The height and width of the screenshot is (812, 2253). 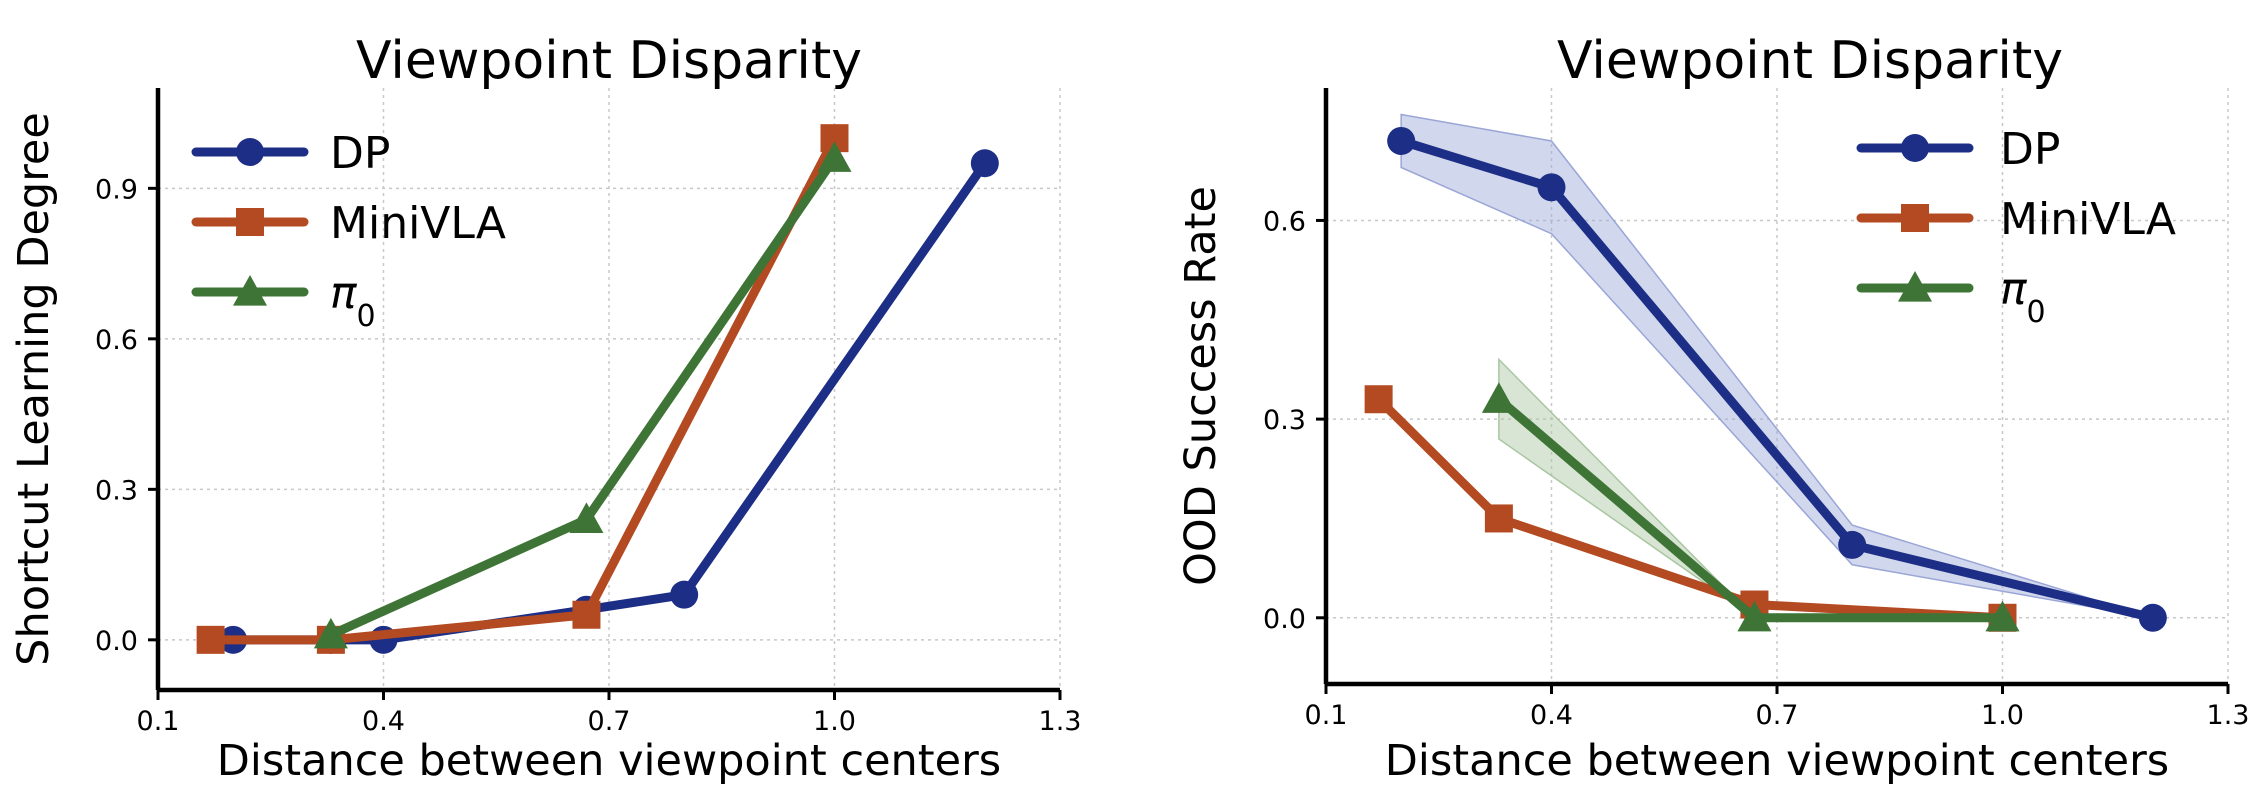 I want to click on y-axis-label: Shortcut Learning Degree, so click(x=34, y=389).